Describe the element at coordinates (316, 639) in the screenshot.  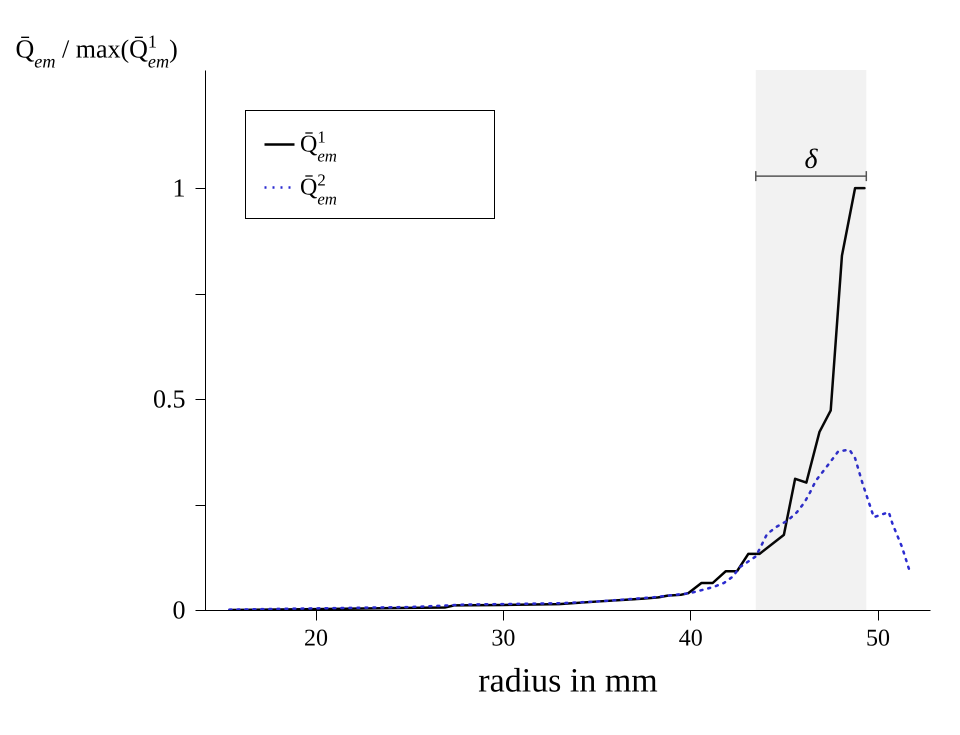
I see `x-tick-label: 20` at that location.